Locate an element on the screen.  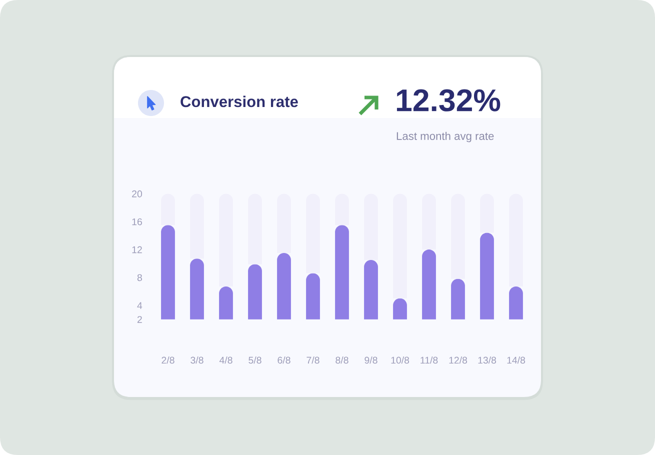
text: 12.32% is located at coordinates (448, 100).